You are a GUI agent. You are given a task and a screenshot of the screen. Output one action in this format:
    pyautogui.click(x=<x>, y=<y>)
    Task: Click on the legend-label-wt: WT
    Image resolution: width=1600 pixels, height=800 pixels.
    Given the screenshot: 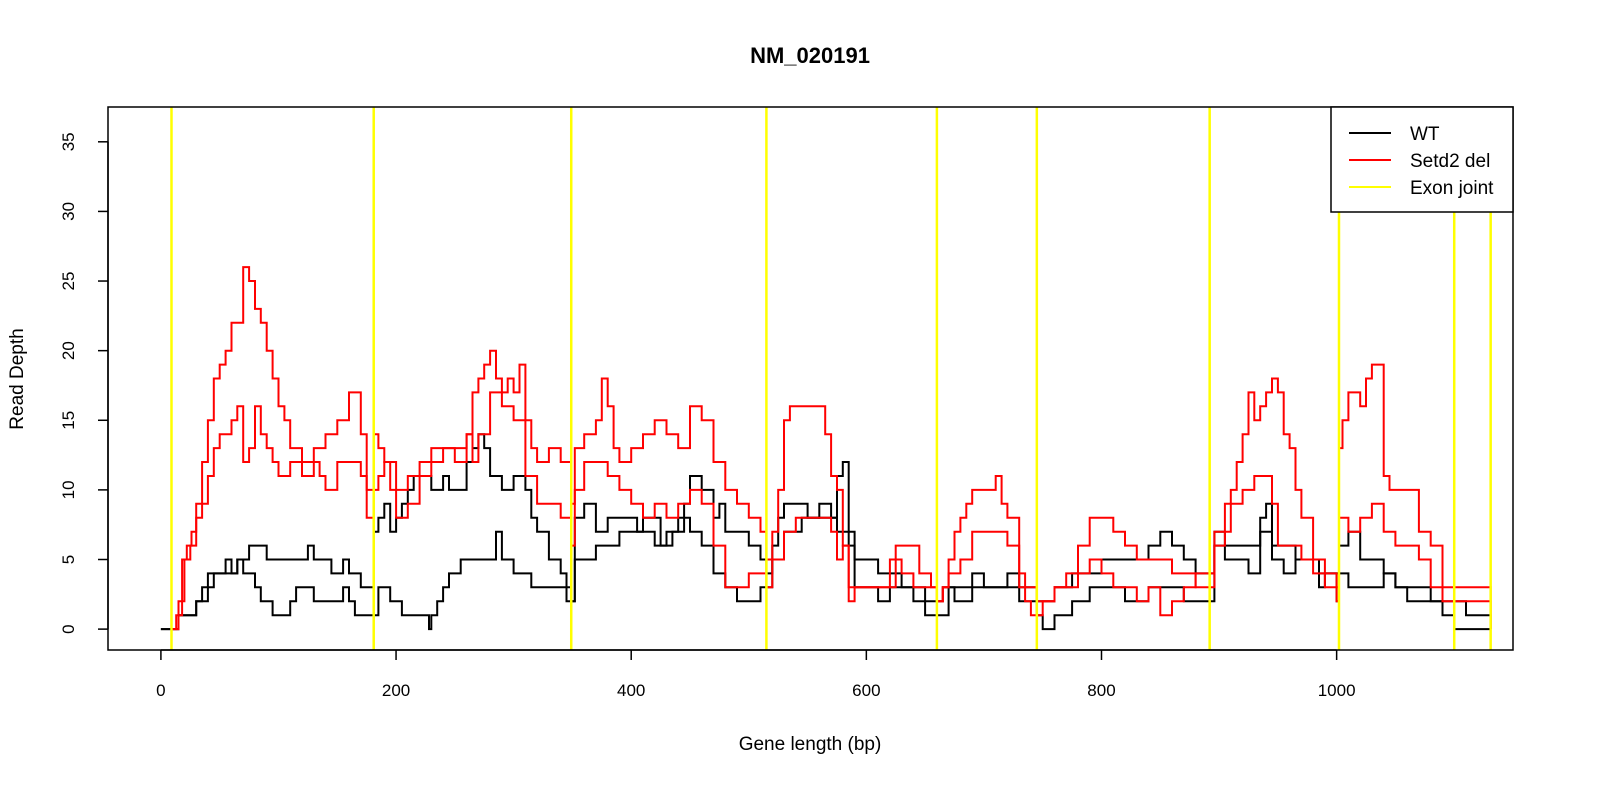 What is the action you would take?
    pyautogui.click(x=1425, y=134)
    